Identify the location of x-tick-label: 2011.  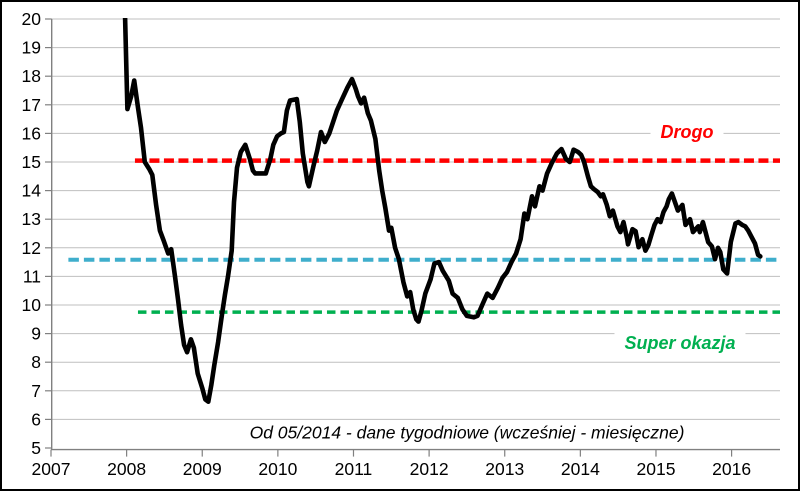
(354, 469).